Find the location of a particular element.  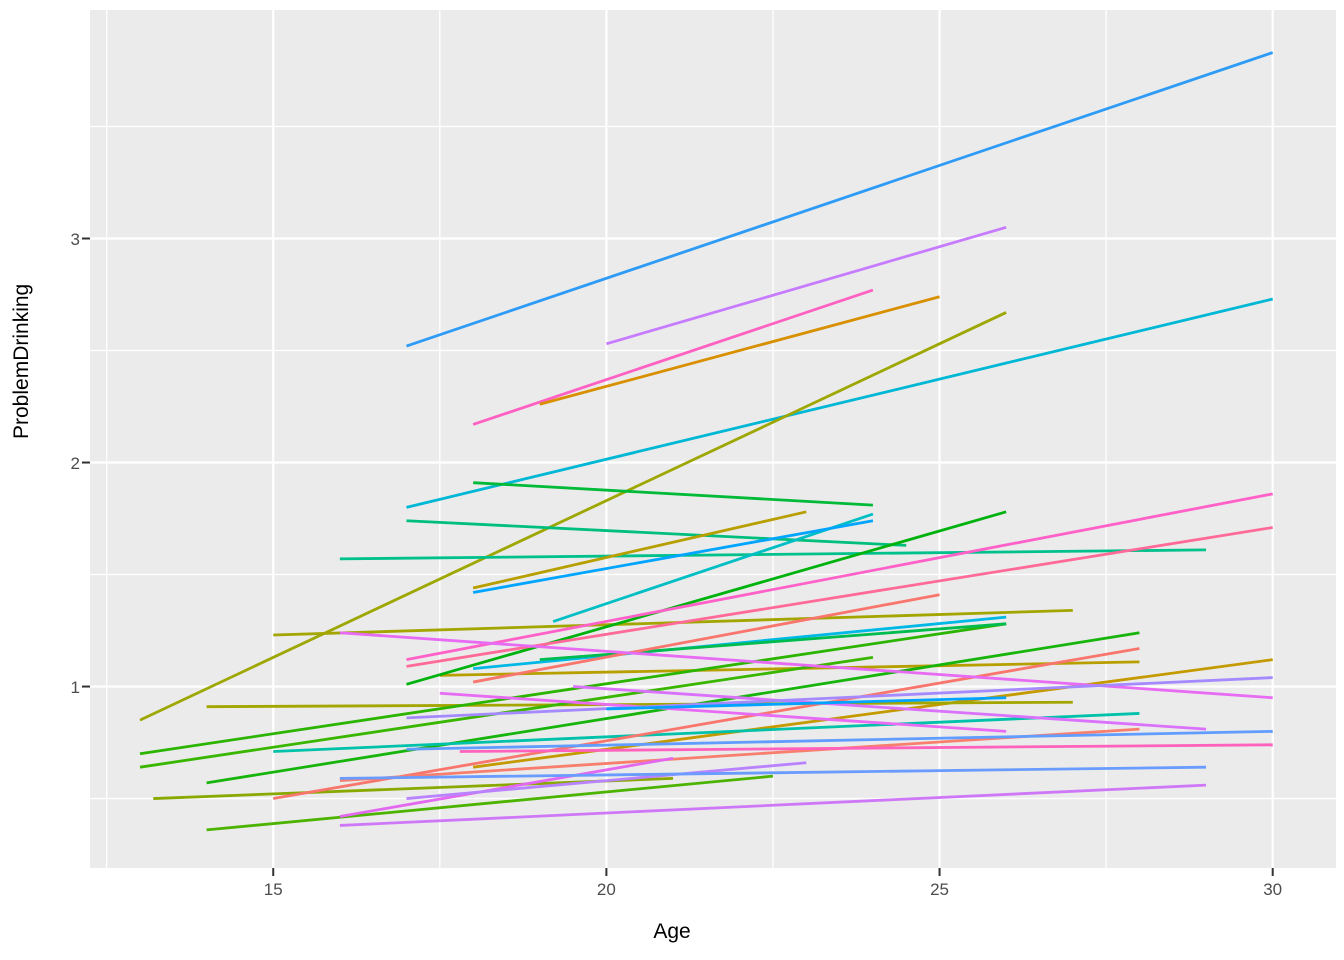

y-axis-title: ProblemDrinking is located at coordinates (21, 361).